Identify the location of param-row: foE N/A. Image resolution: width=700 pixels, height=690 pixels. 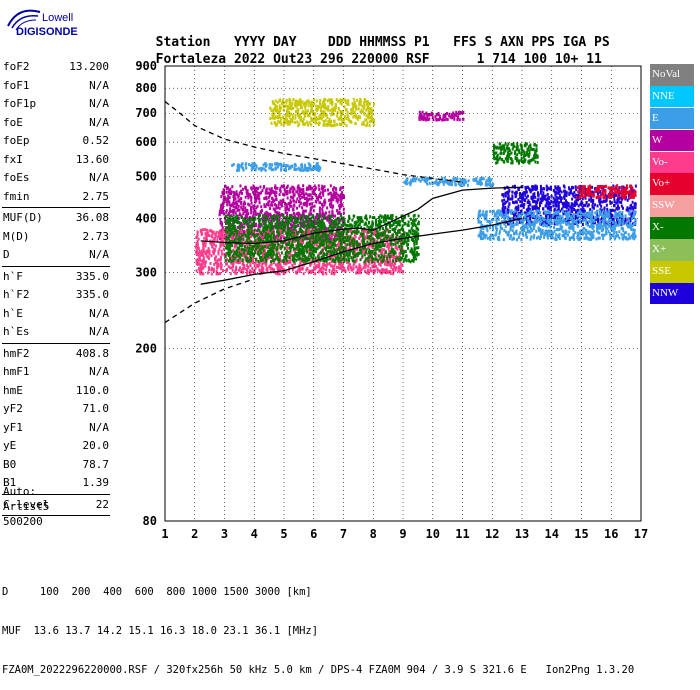
(56, 123).